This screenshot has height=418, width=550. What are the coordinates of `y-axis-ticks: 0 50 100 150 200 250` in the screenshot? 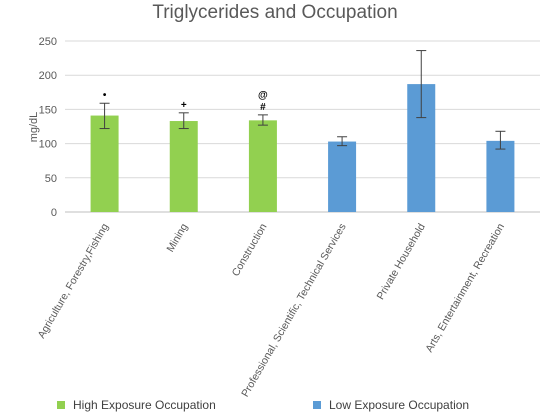 It's located at (48, 127).